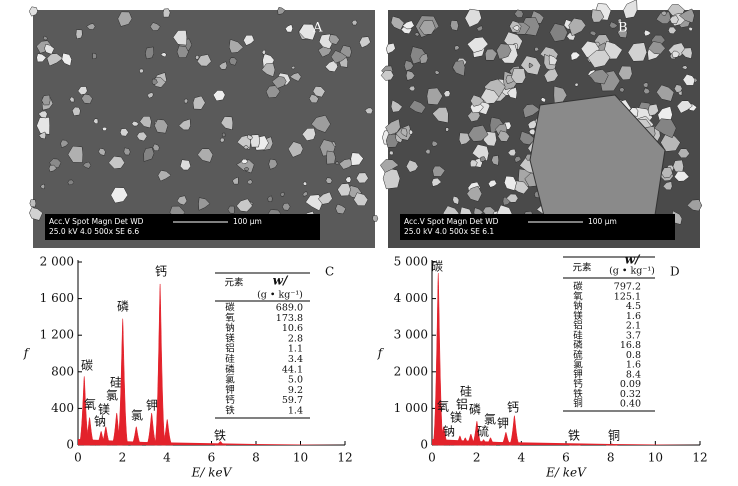 This screenshot has width=738, height=486. Describe the element at coordinates (411, 262) in the screenshot. I see `y-tick-label: 5 000` at that location.